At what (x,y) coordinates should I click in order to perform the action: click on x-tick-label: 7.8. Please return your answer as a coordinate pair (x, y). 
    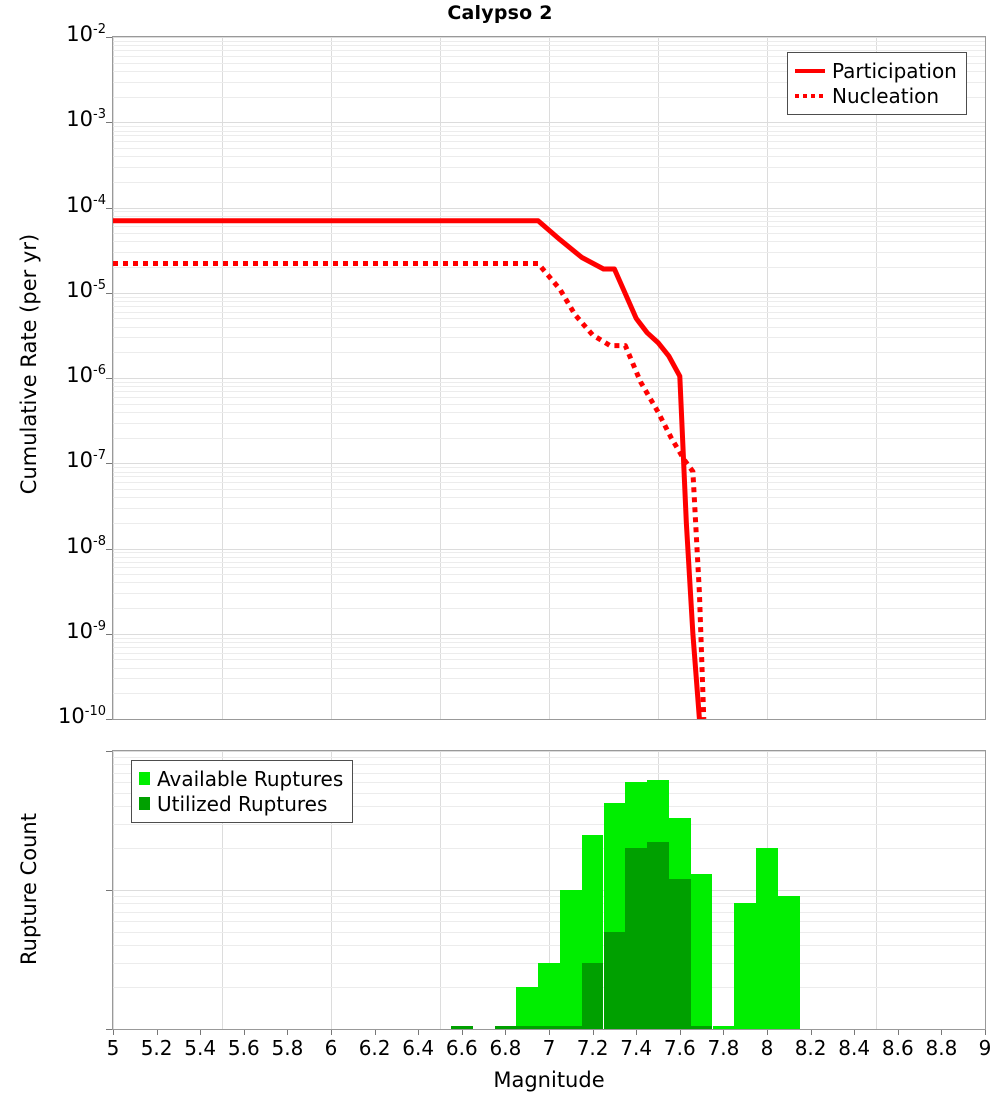
    Looking at the image, I should click on (723, 1048).